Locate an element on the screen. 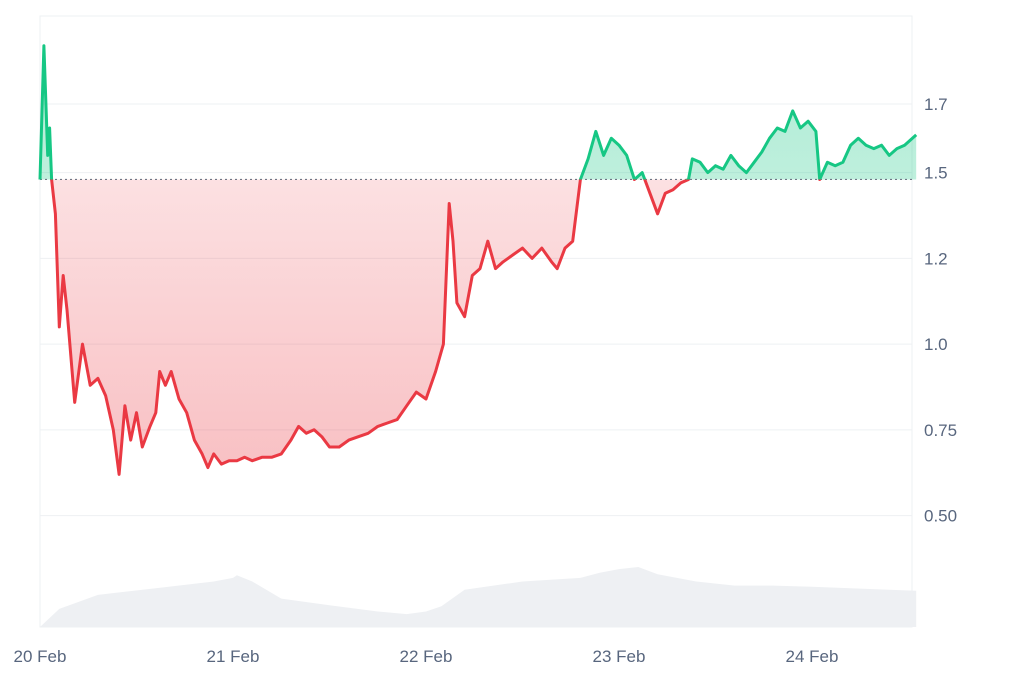  x-tick-label: 22 Feb is located at coordinates (426, 656).